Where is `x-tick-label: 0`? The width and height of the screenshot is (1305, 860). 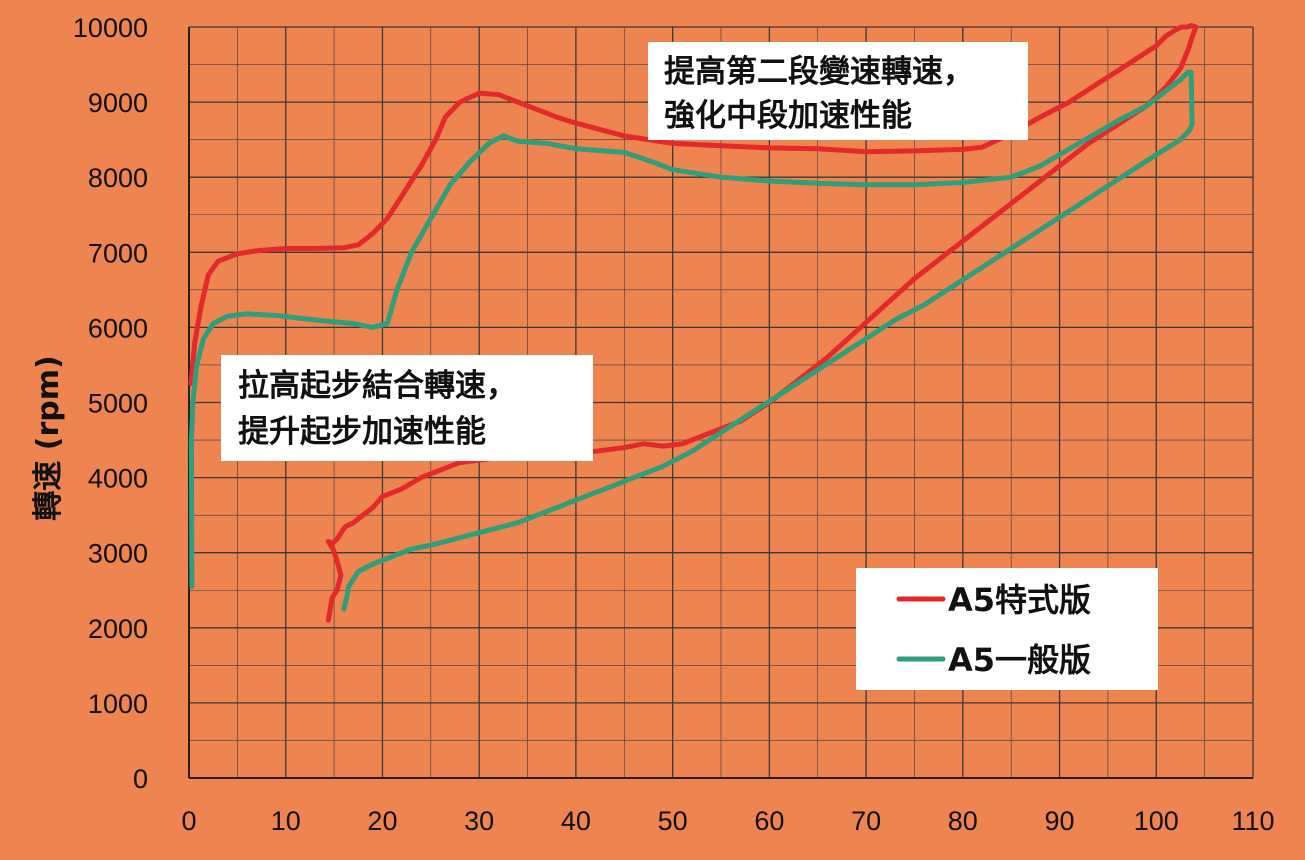 x-tick-label: 0 is located at coordinates (188, 821).